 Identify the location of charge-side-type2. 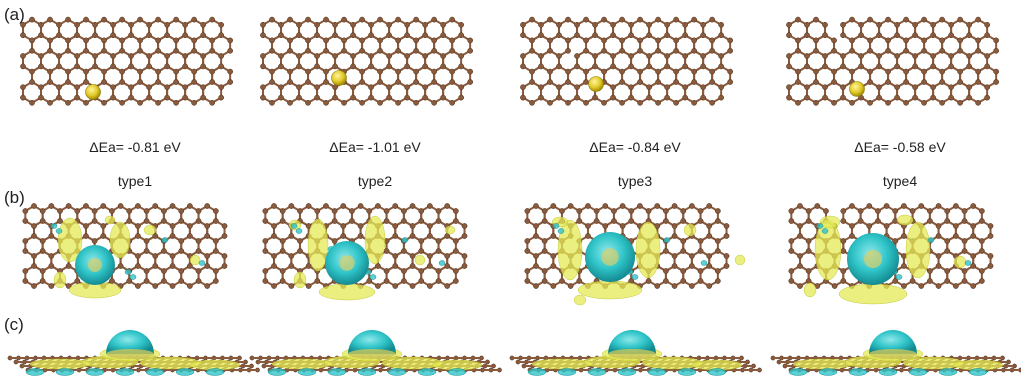
(375, 353).